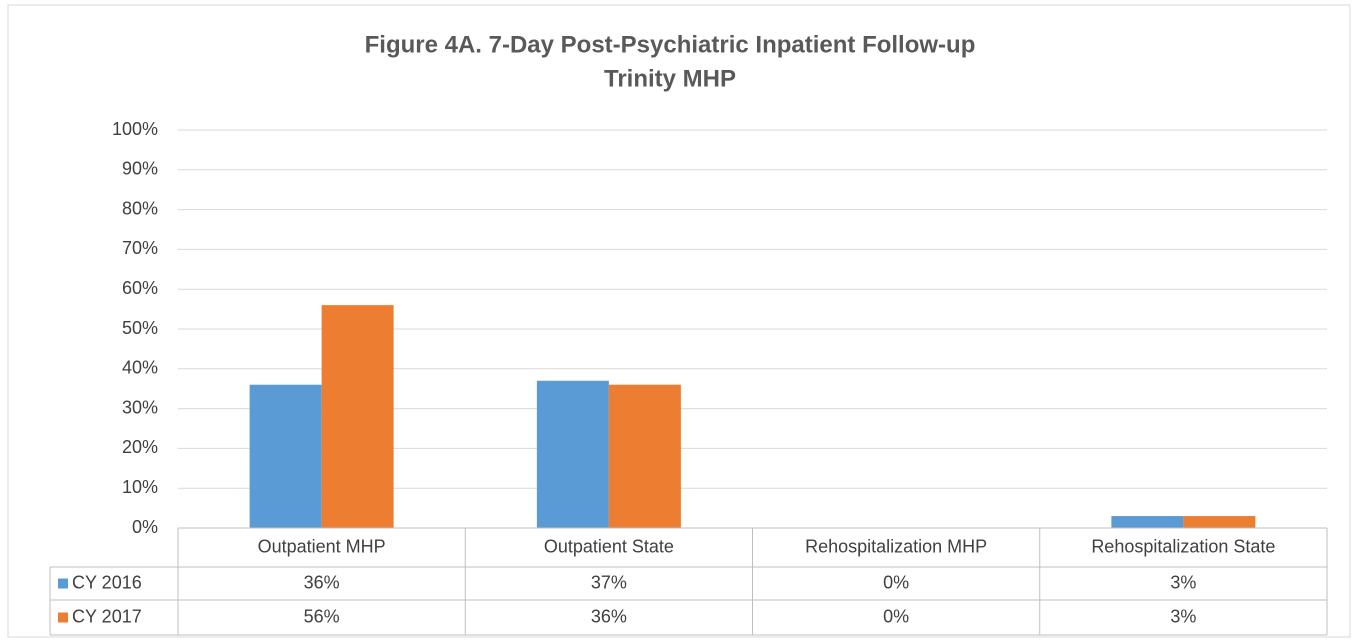 This screenshot has height=643, width=1359. Describe the element at coordinates (107, 582) in the screenshot. I see `legend-label: CY 2016` at that location.